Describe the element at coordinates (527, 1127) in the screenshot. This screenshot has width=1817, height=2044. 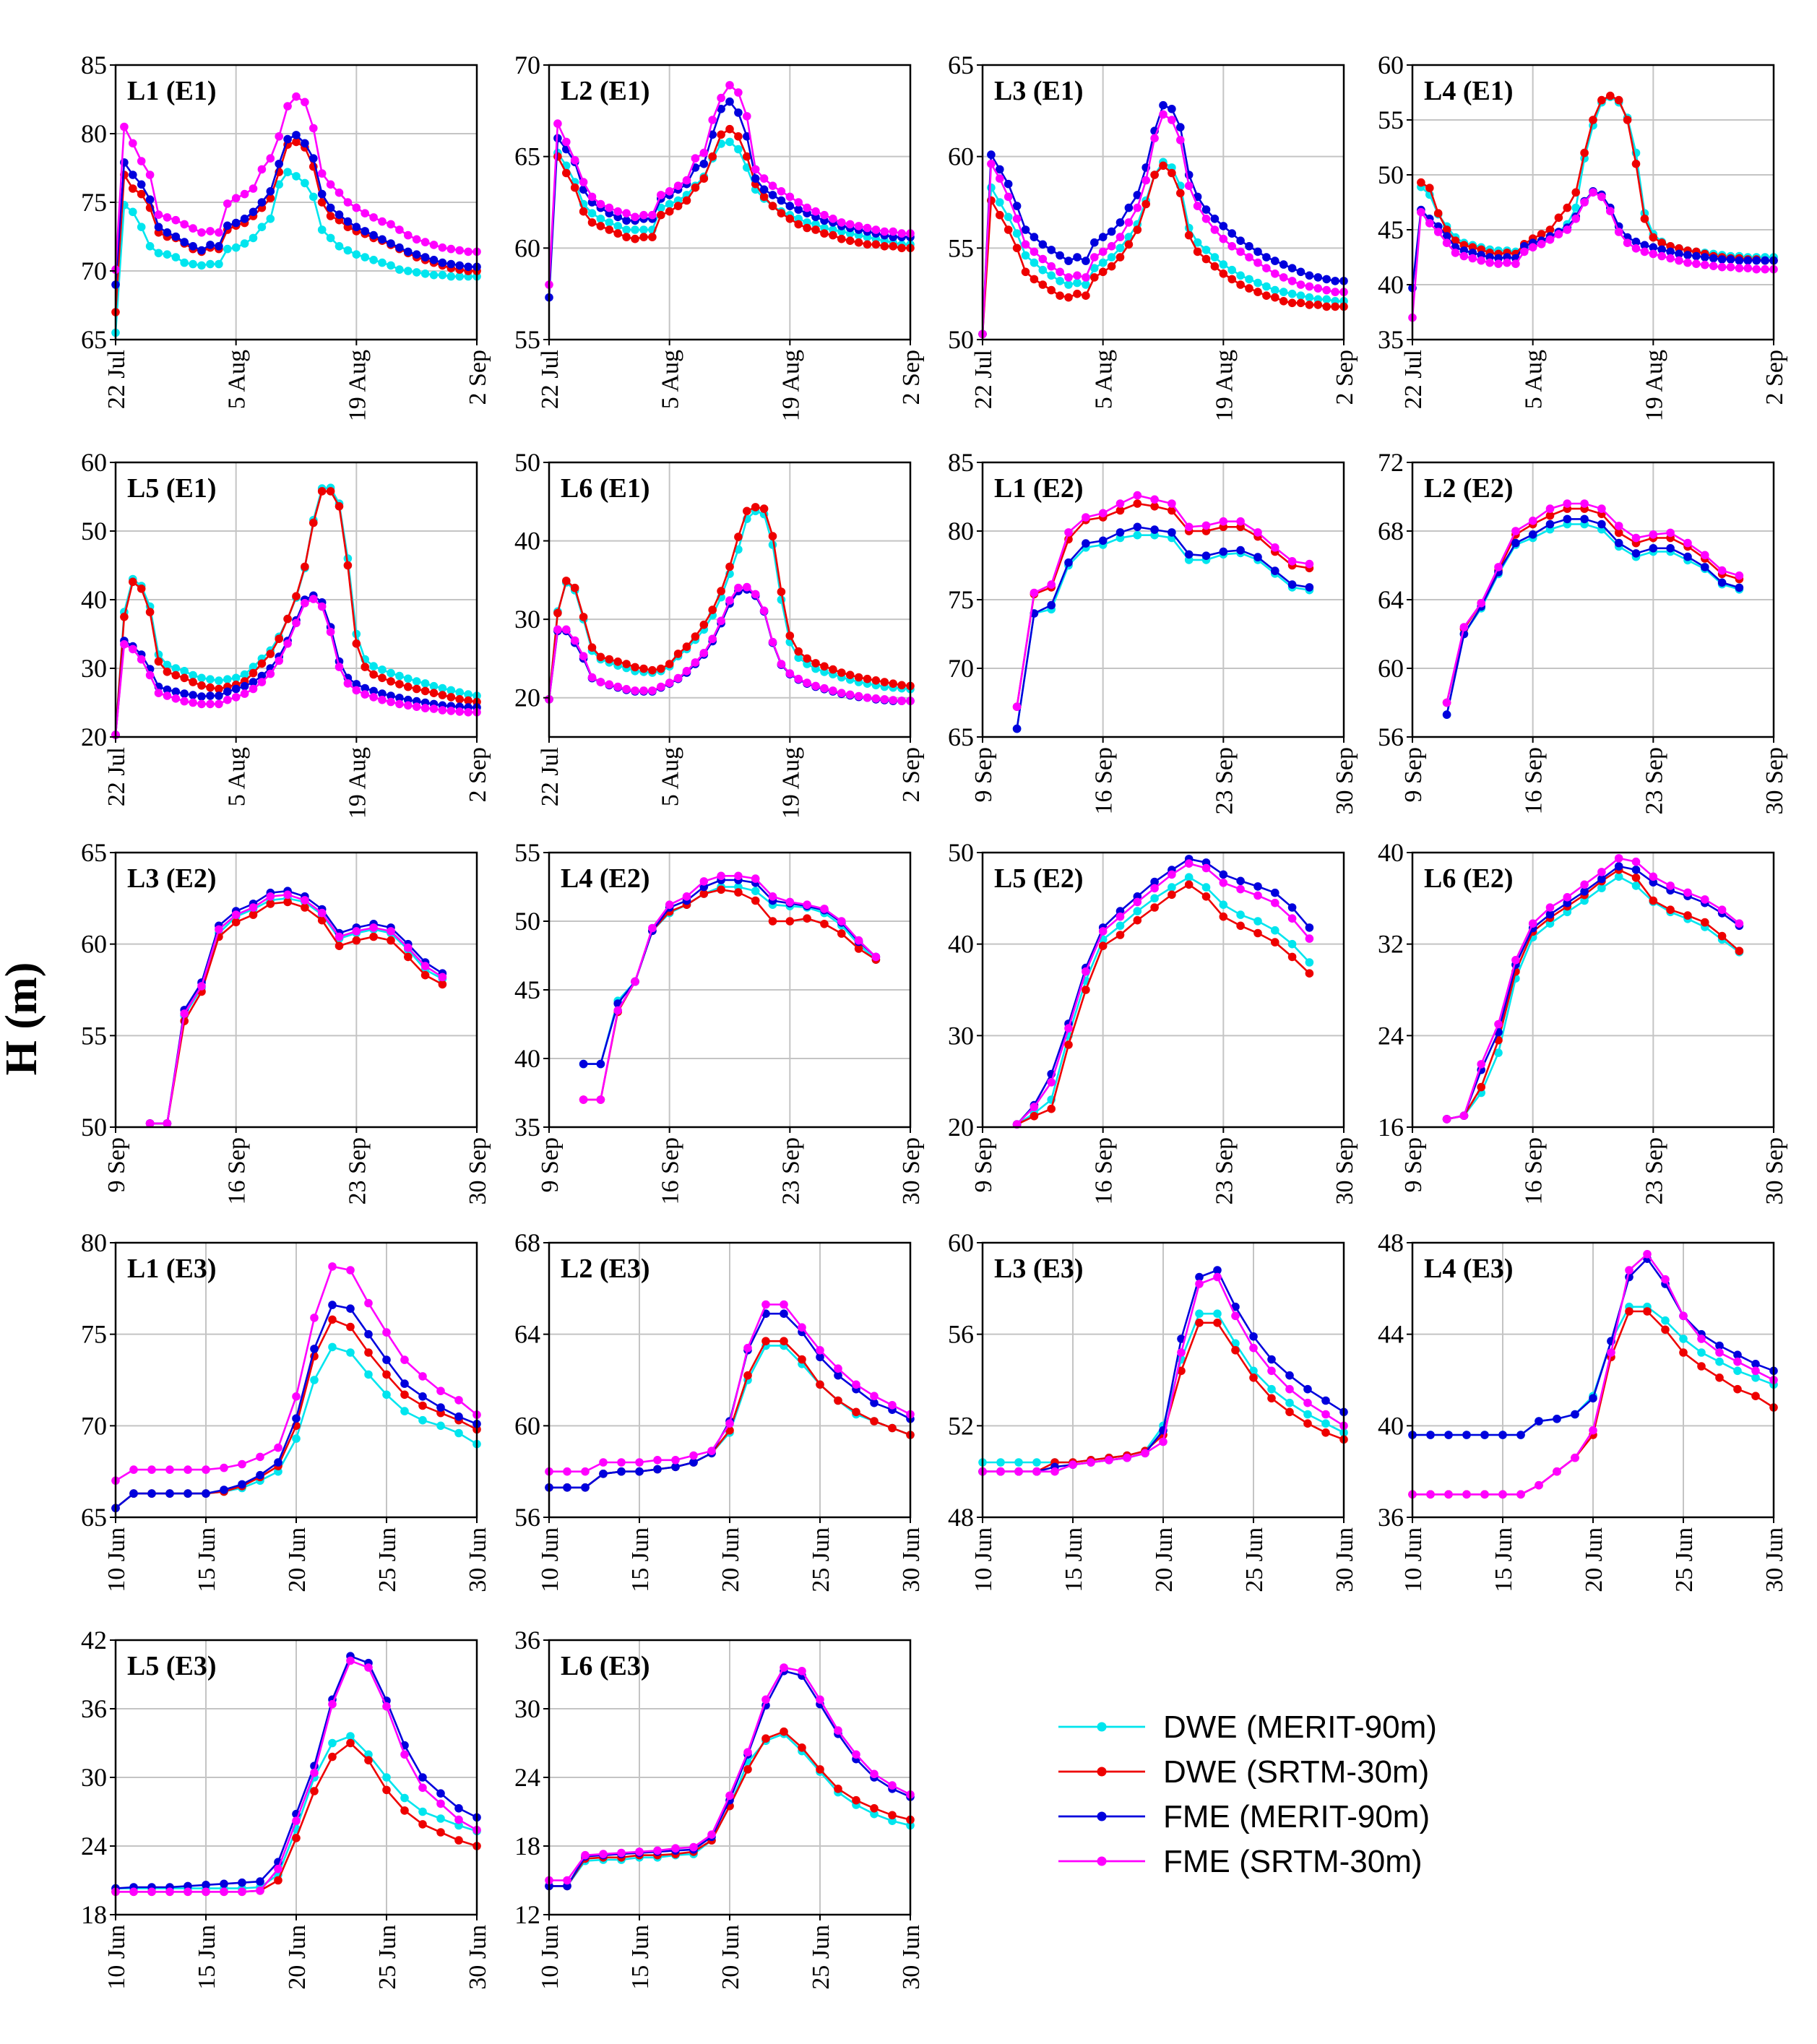
I see `y-tick-label: 35` at that location.